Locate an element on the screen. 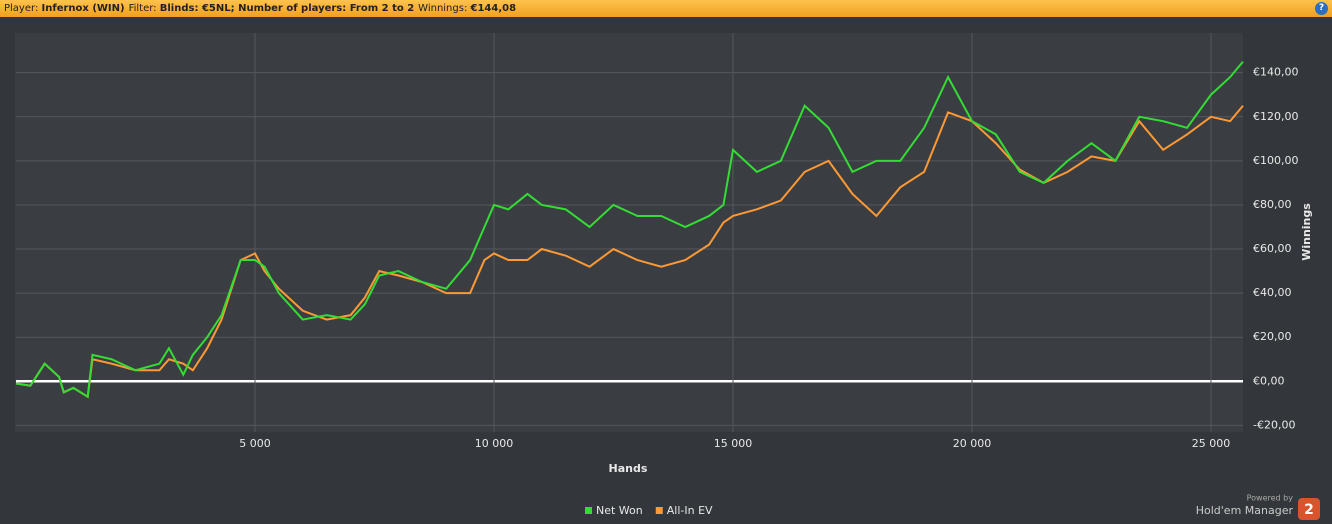 The width and height of the screenshot is (1332, 524). x-tick-label: 10 000 is located at coordinates (494, 443).